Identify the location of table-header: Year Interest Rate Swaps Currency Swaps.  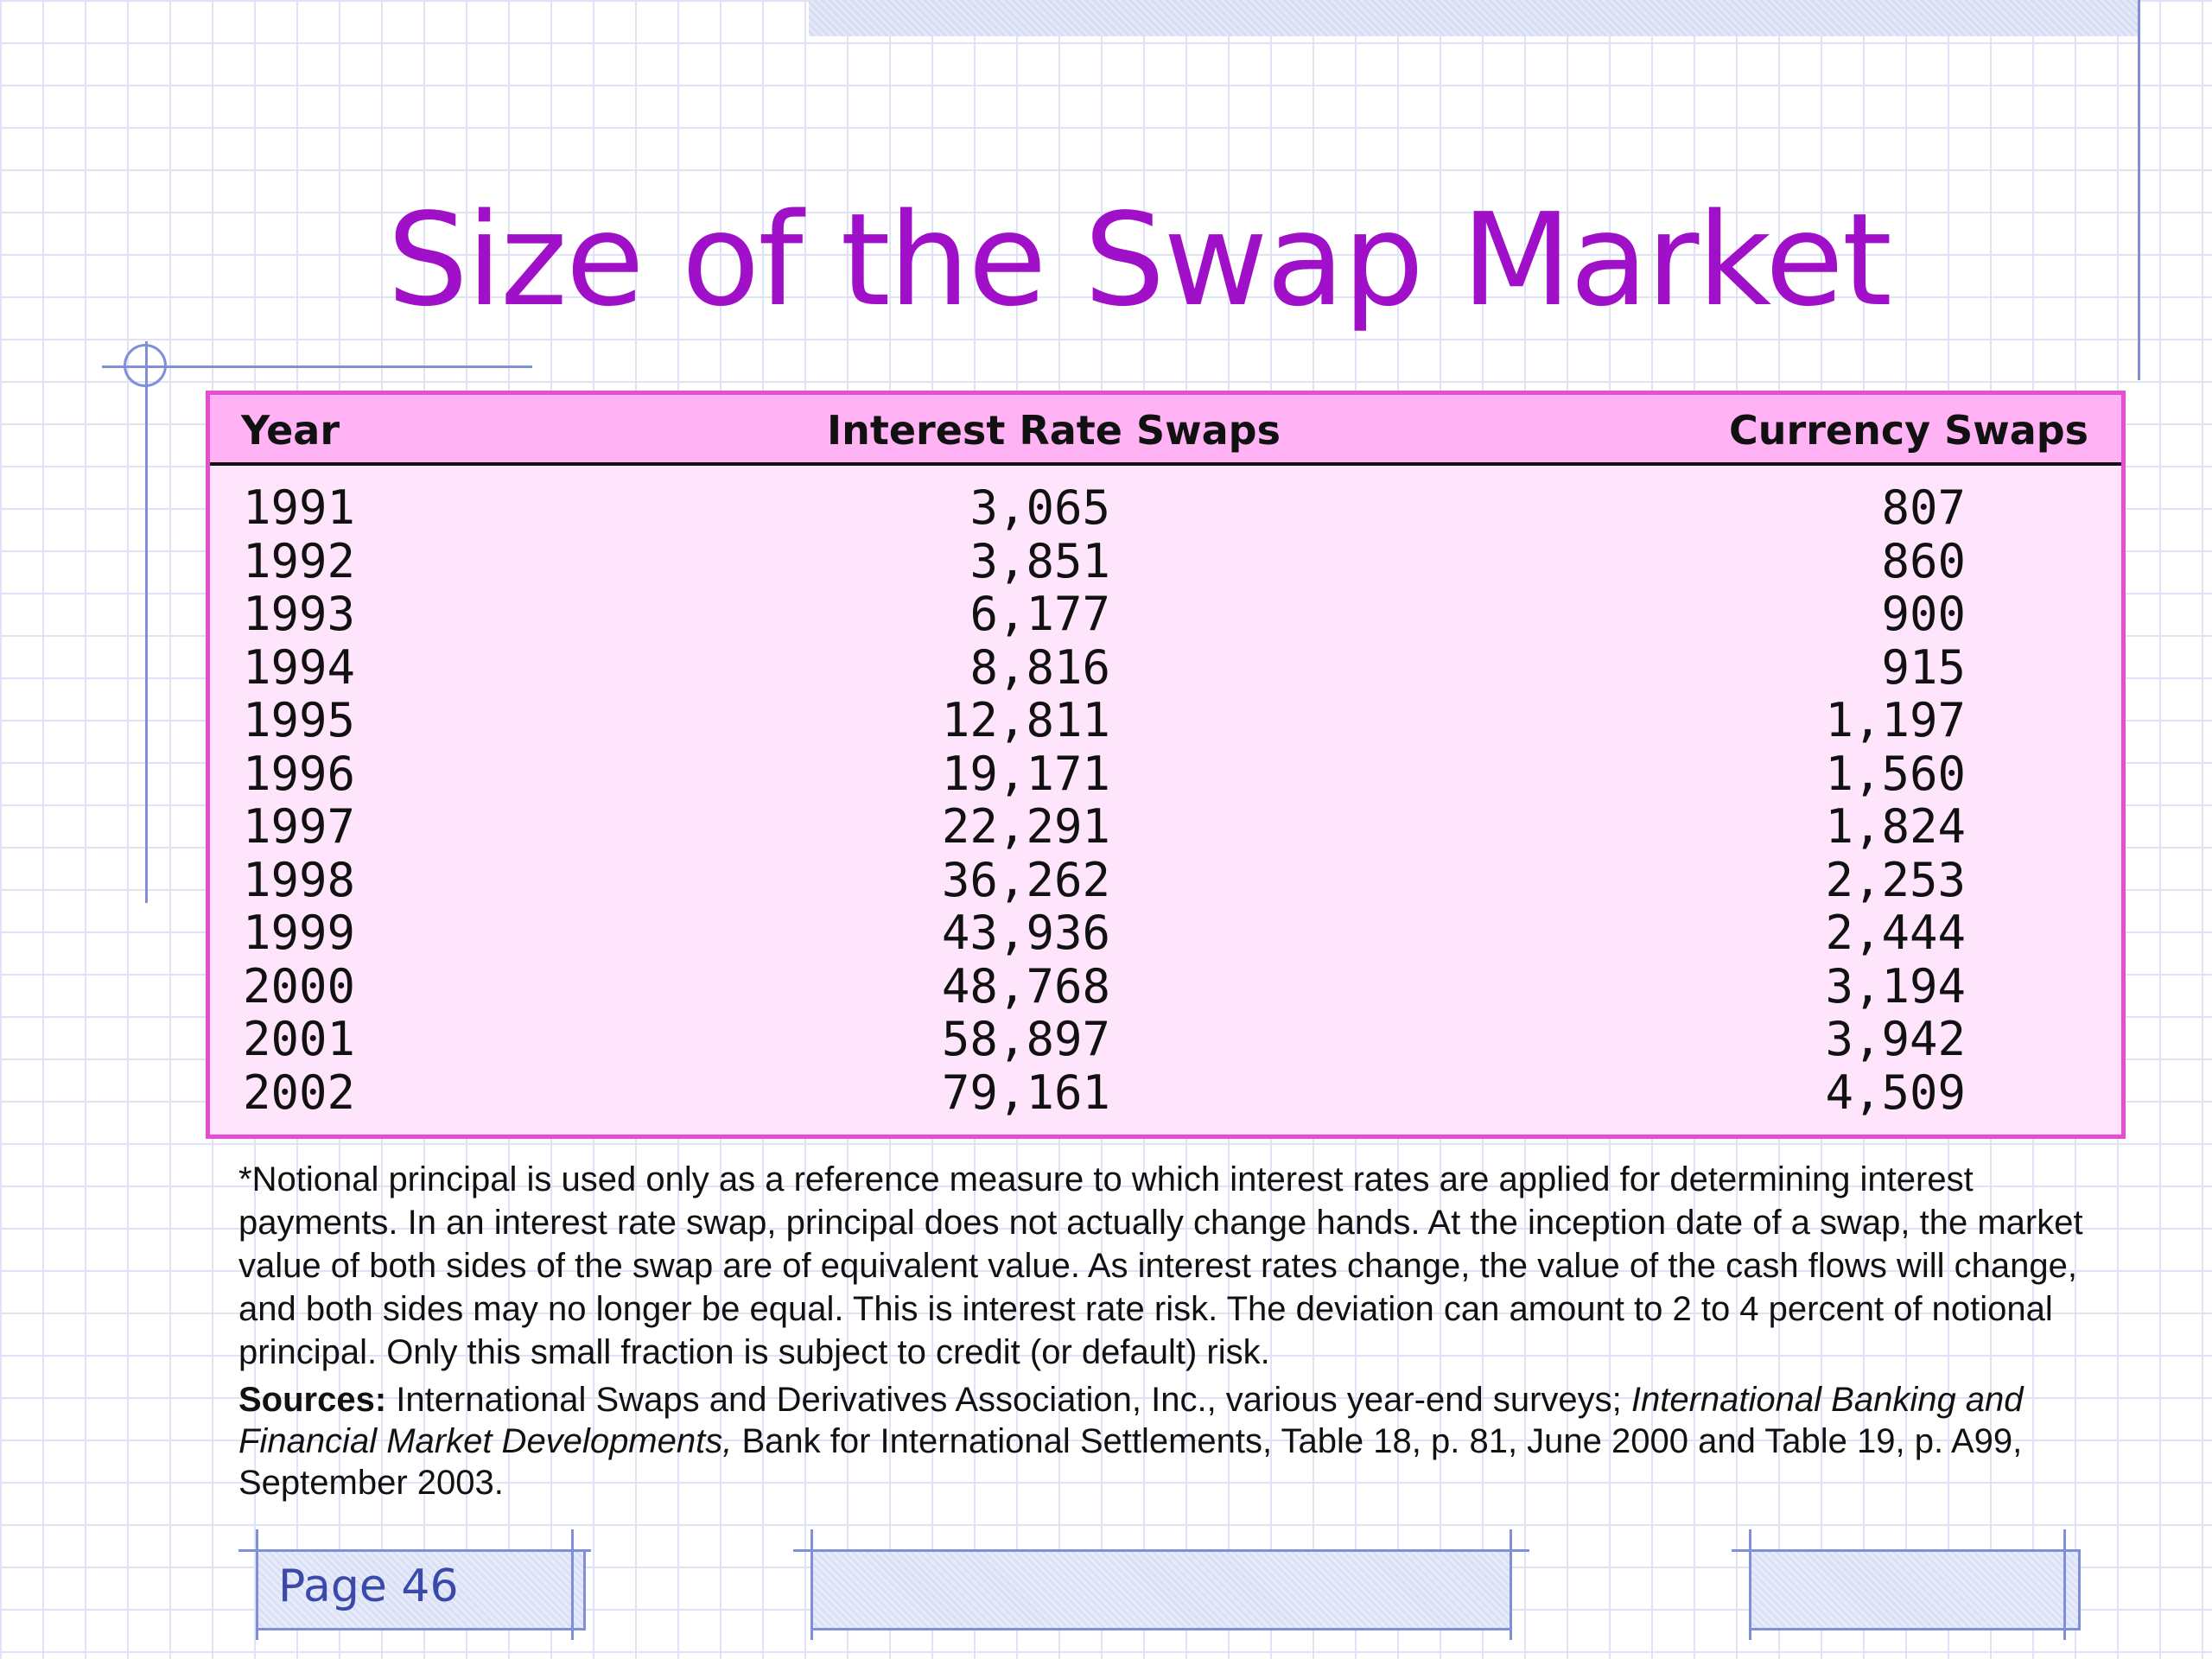
(1165, 430).